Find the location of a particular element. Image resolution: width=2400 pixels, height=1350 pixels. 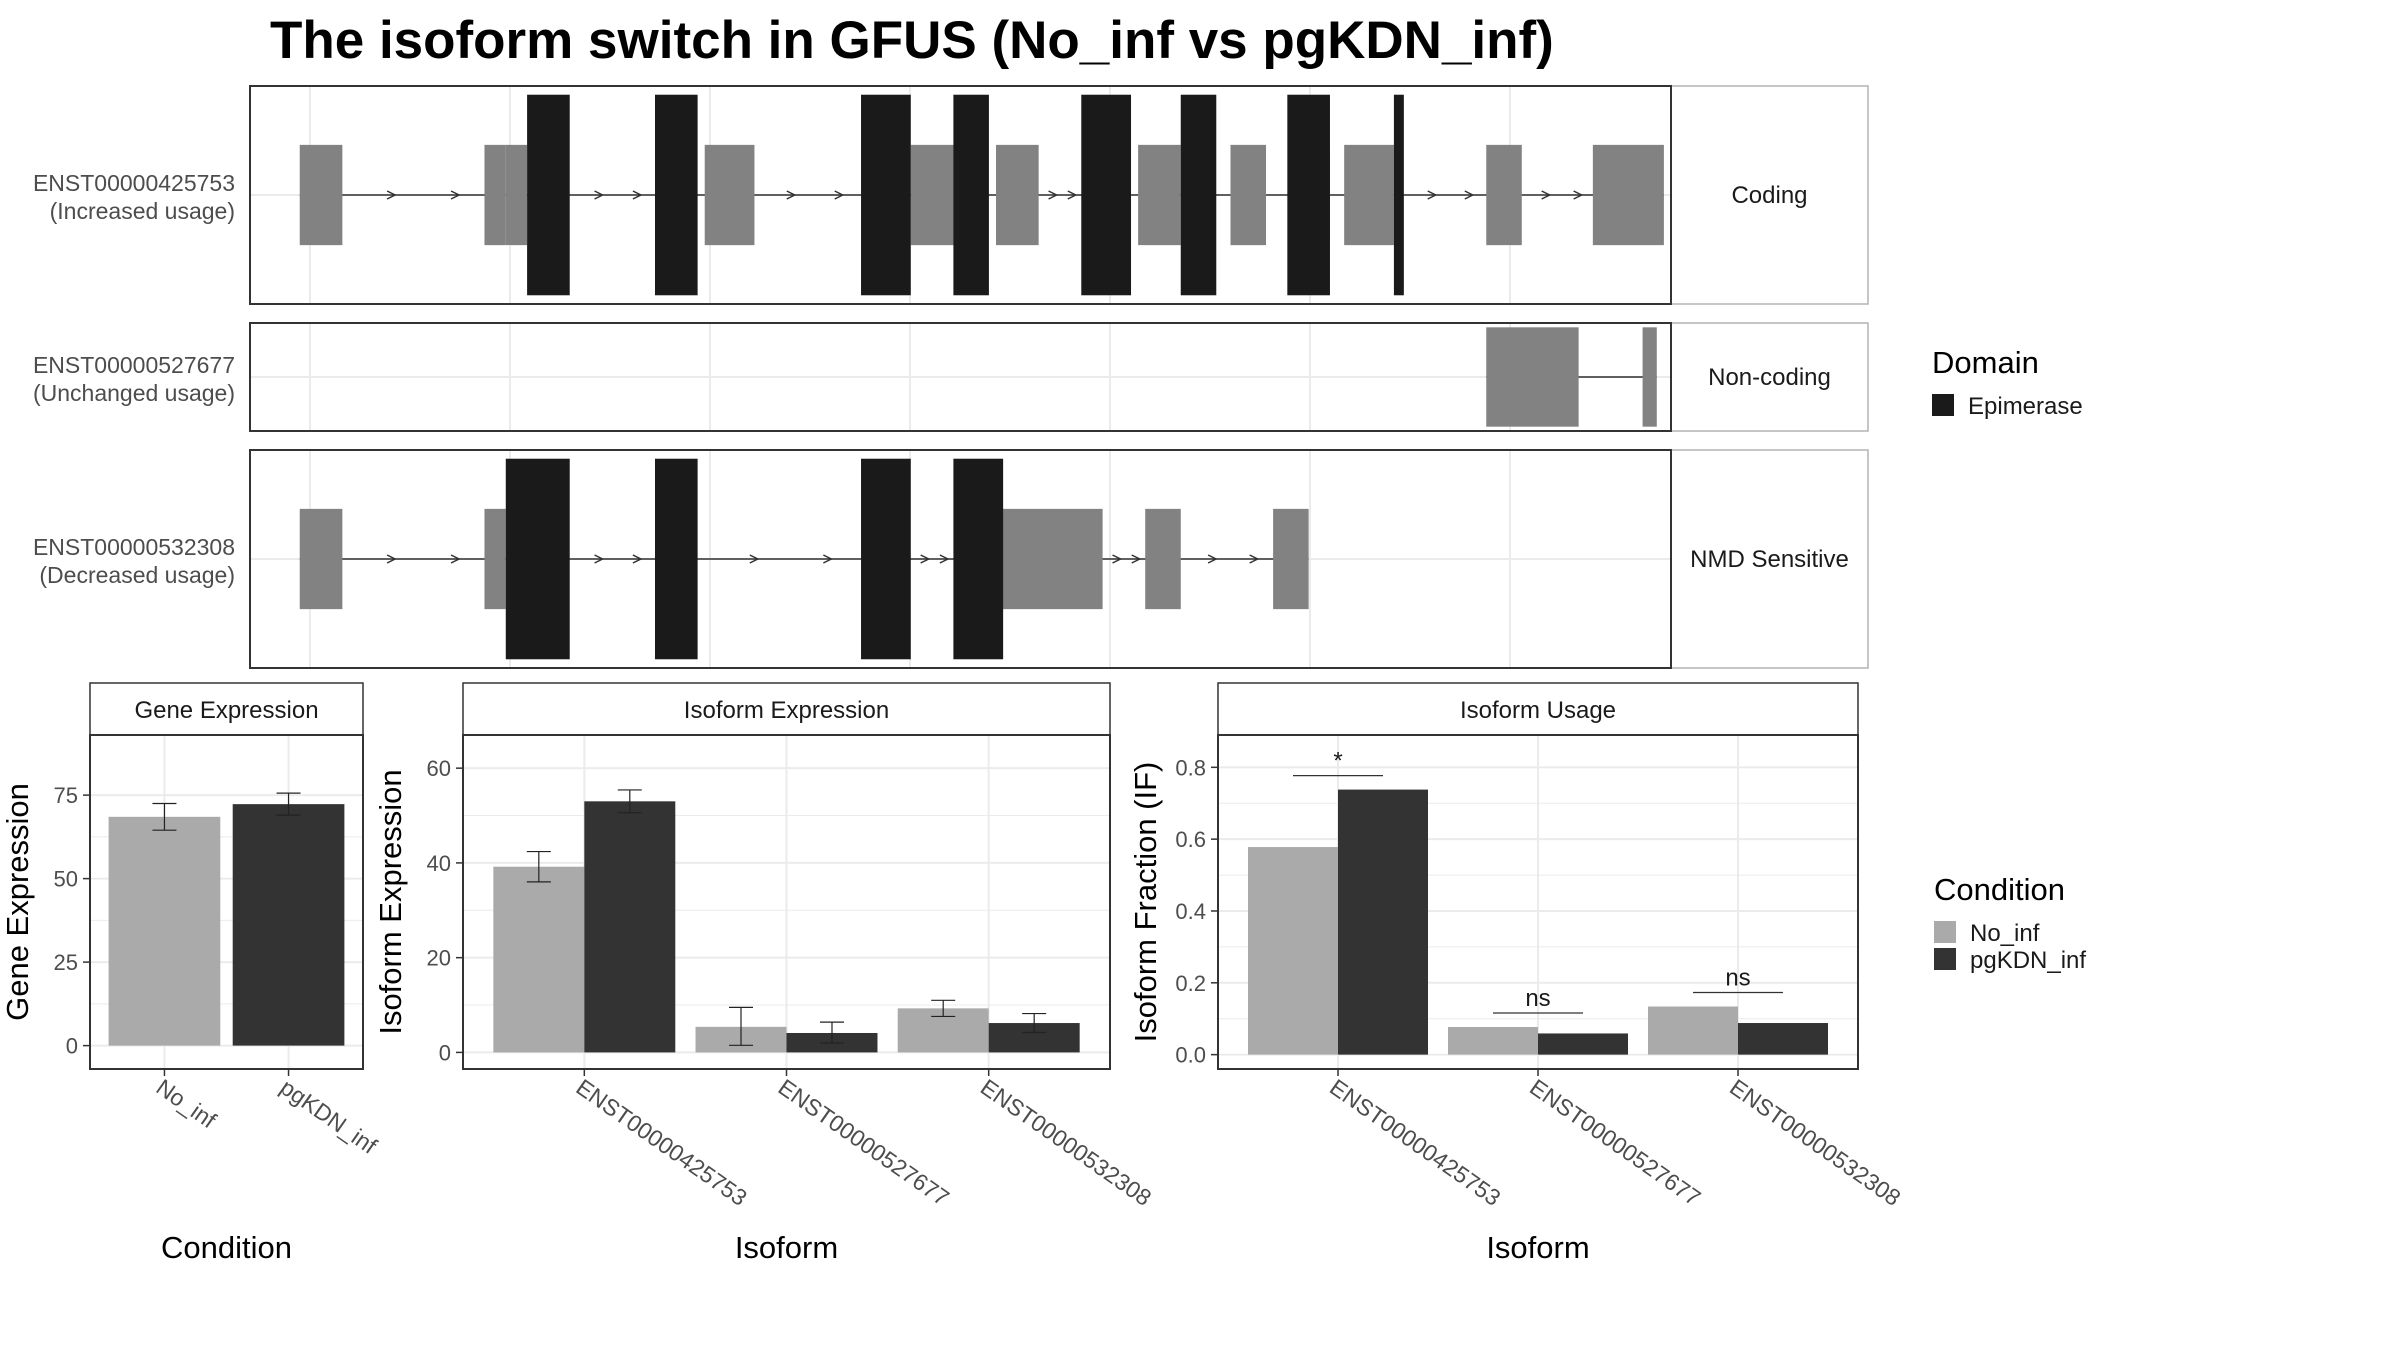

y-tick-label: 0 is located at coordinates (72, 1046).